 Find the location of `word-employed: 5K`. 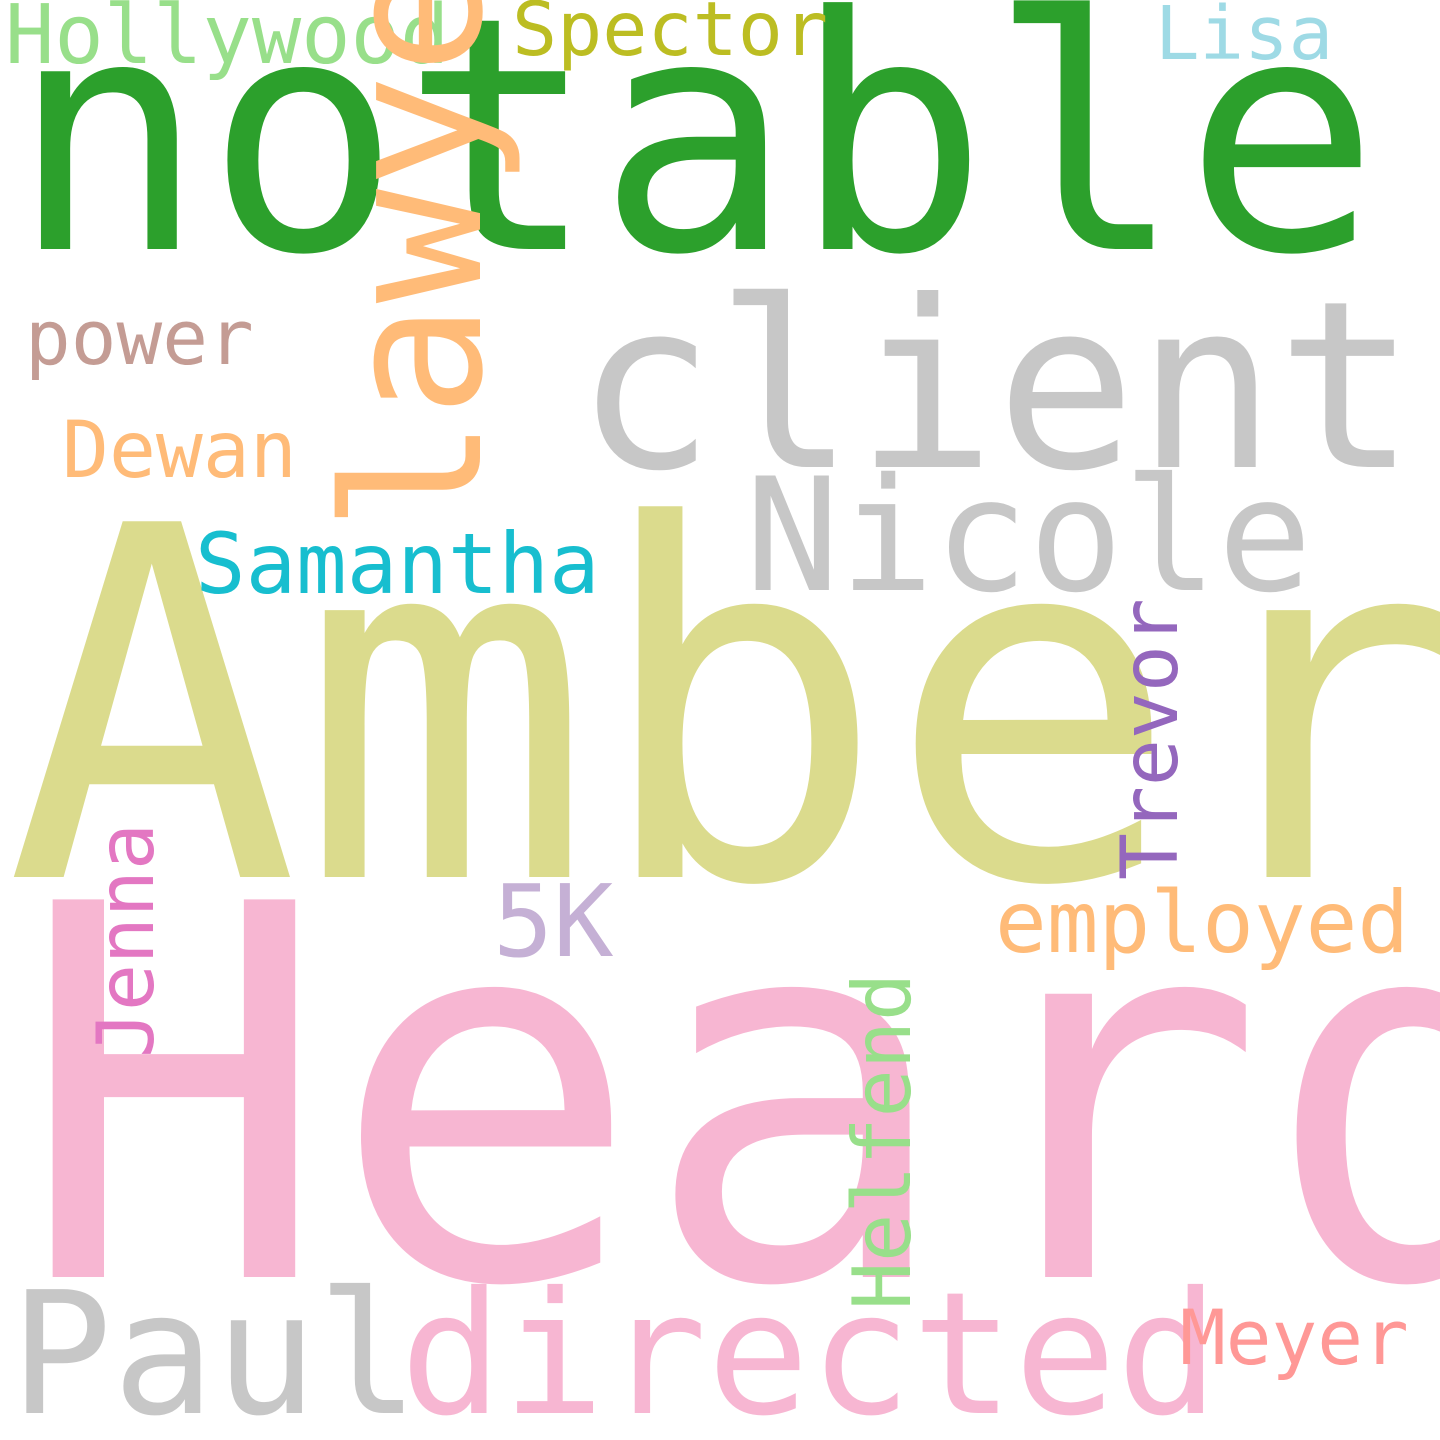

word-employed: 5K is located at coordinates (553, 921).